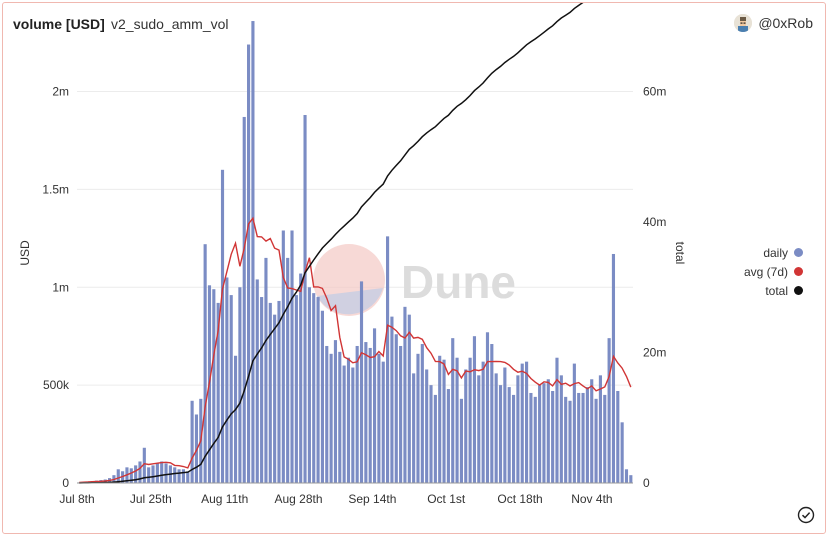 The image size is (830, 538). What do you see at coordinates (59, 24) in the screenshot?
I see `chart-title: volume [USD]` at bounding box center [59, 24].